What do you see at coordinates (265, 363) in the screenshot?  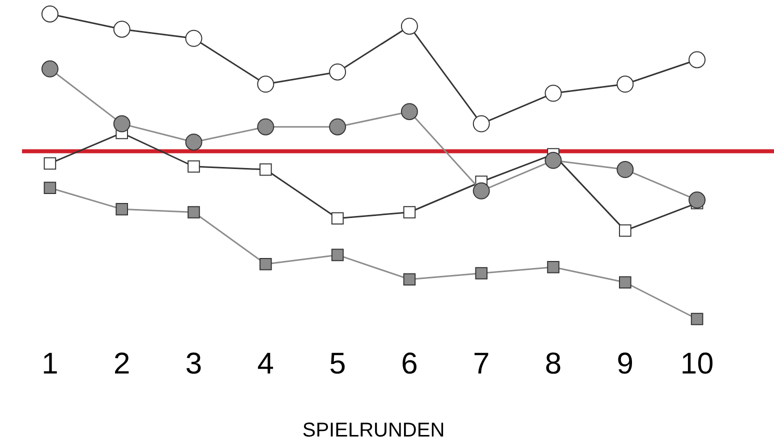 I see `x-tick-label: 4` at bounding box center [265, 363].